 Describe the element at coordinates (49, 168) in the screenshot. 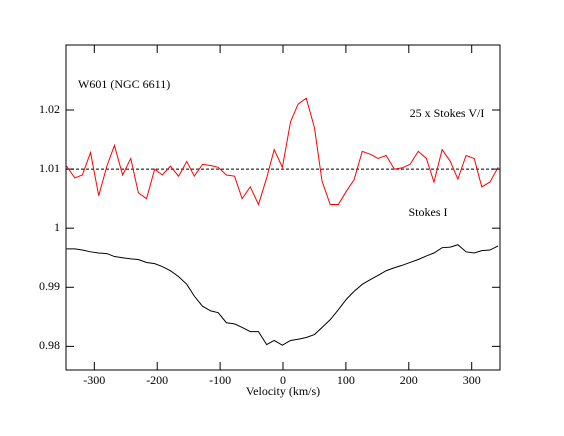

I see `y-tick-label: 1.01` at that location.